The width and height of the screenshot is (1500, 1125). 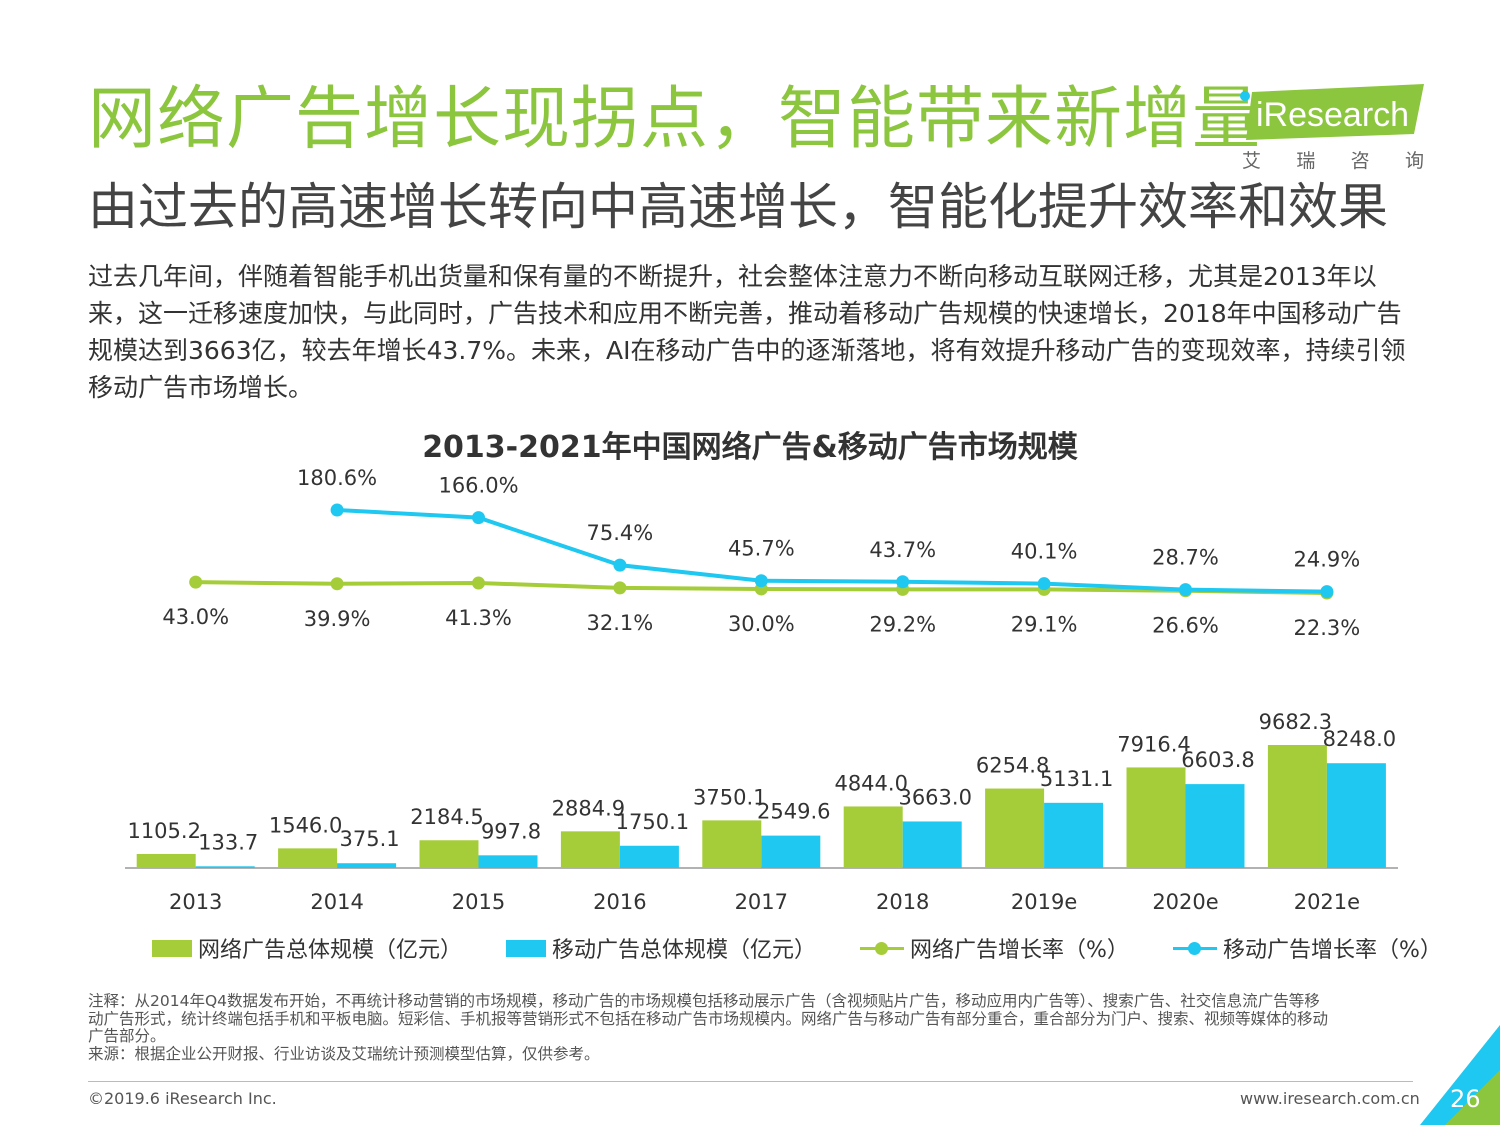 I want to click on bar-online-2015, so click(x=449, y=854).